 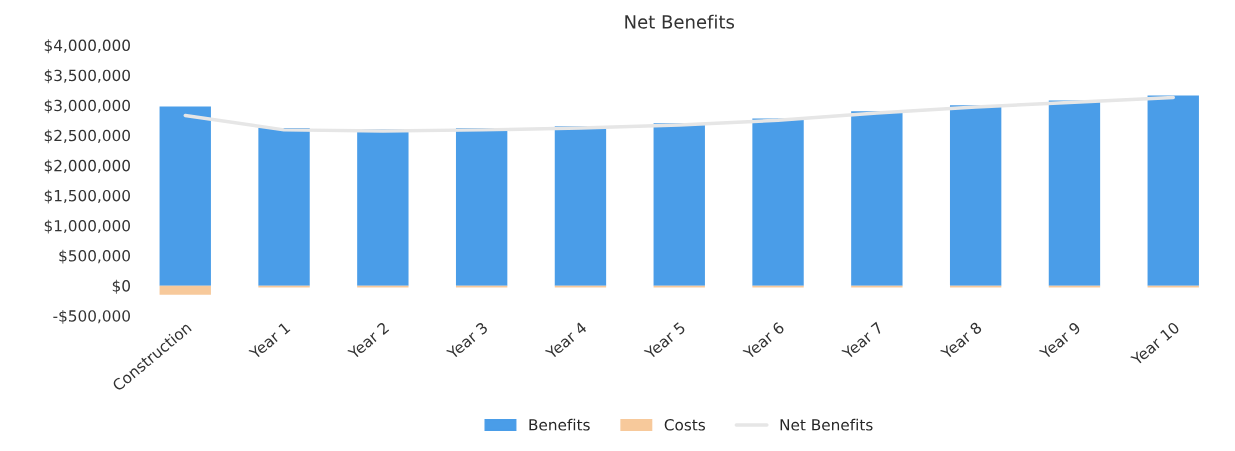 I want to click on y-tick-label: -$500,000, so click(x=91, y=316).